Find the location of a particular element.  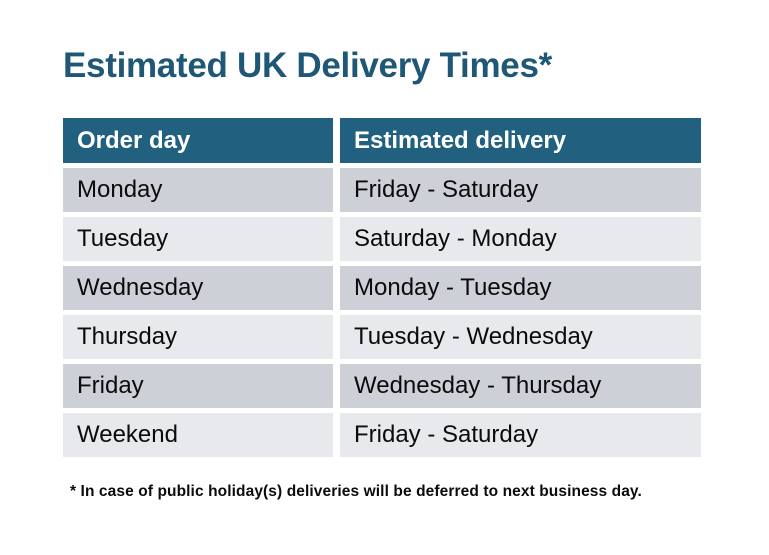

order-day-cell: Monday is located at coordinates (198, 190).